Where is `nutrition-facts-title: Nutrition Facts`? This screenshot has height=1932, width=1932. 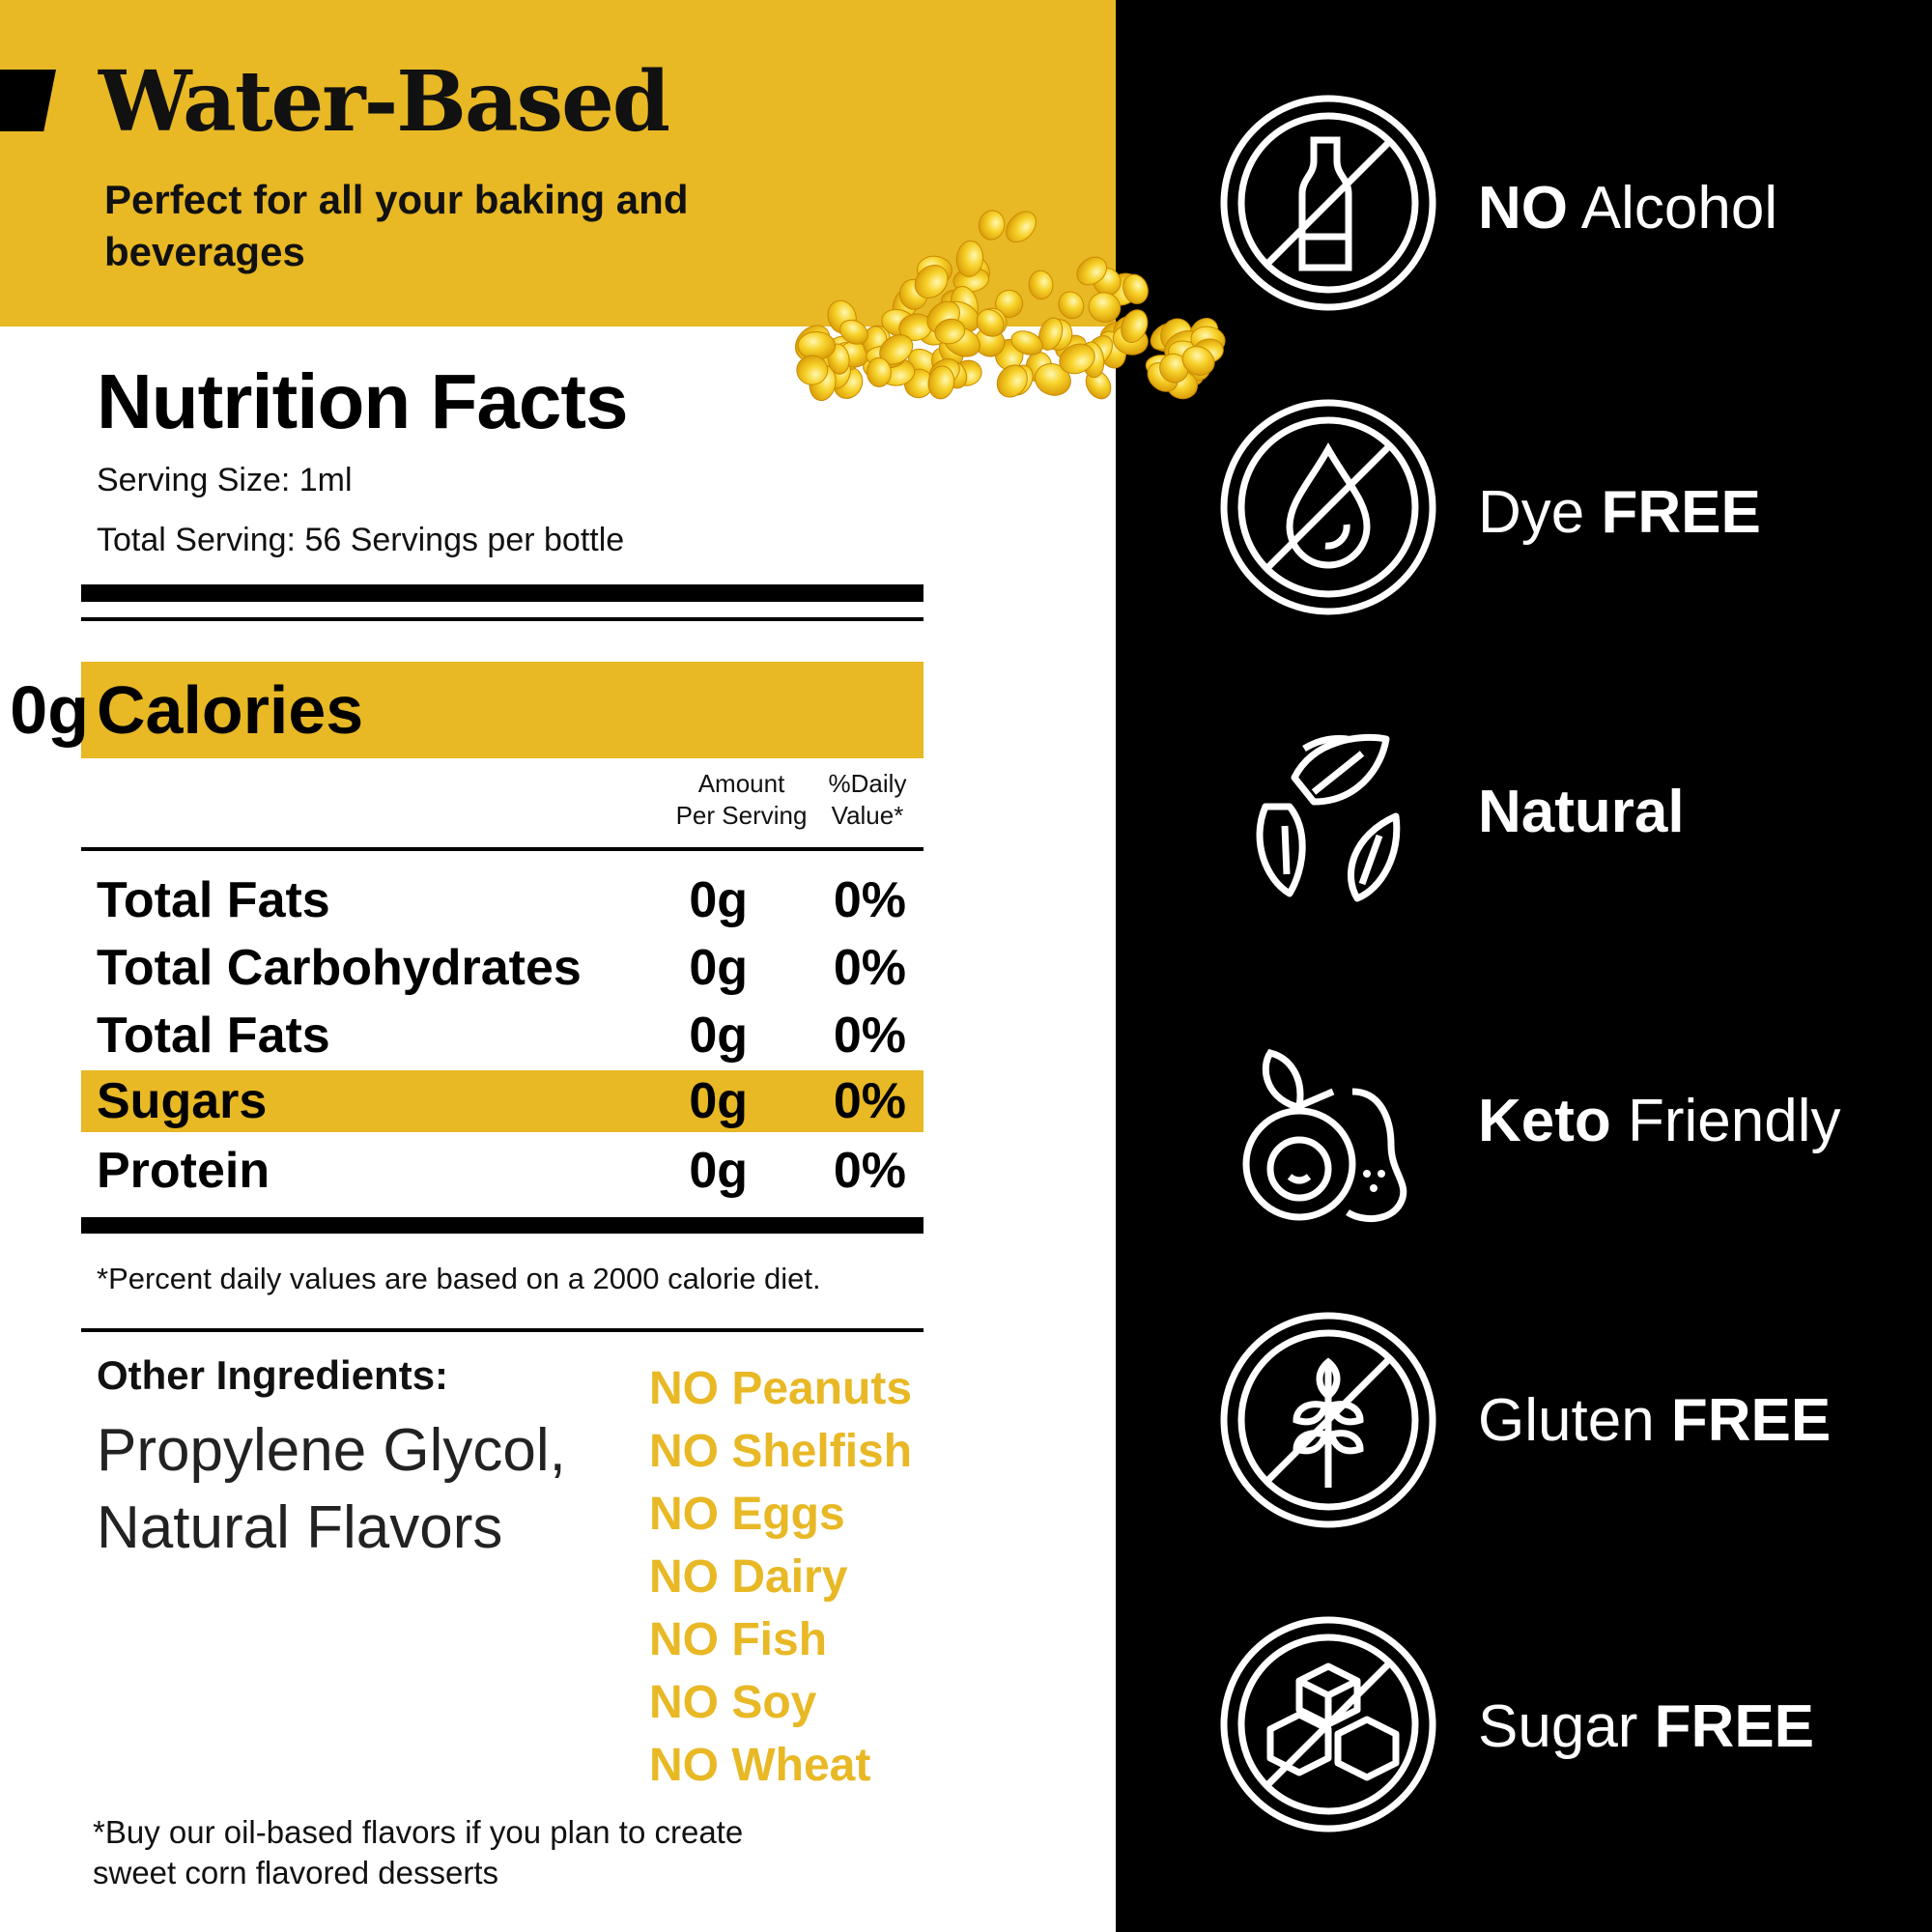 nutrition-facts-title: Nutrition Facts is located at coordinates (362, 401).